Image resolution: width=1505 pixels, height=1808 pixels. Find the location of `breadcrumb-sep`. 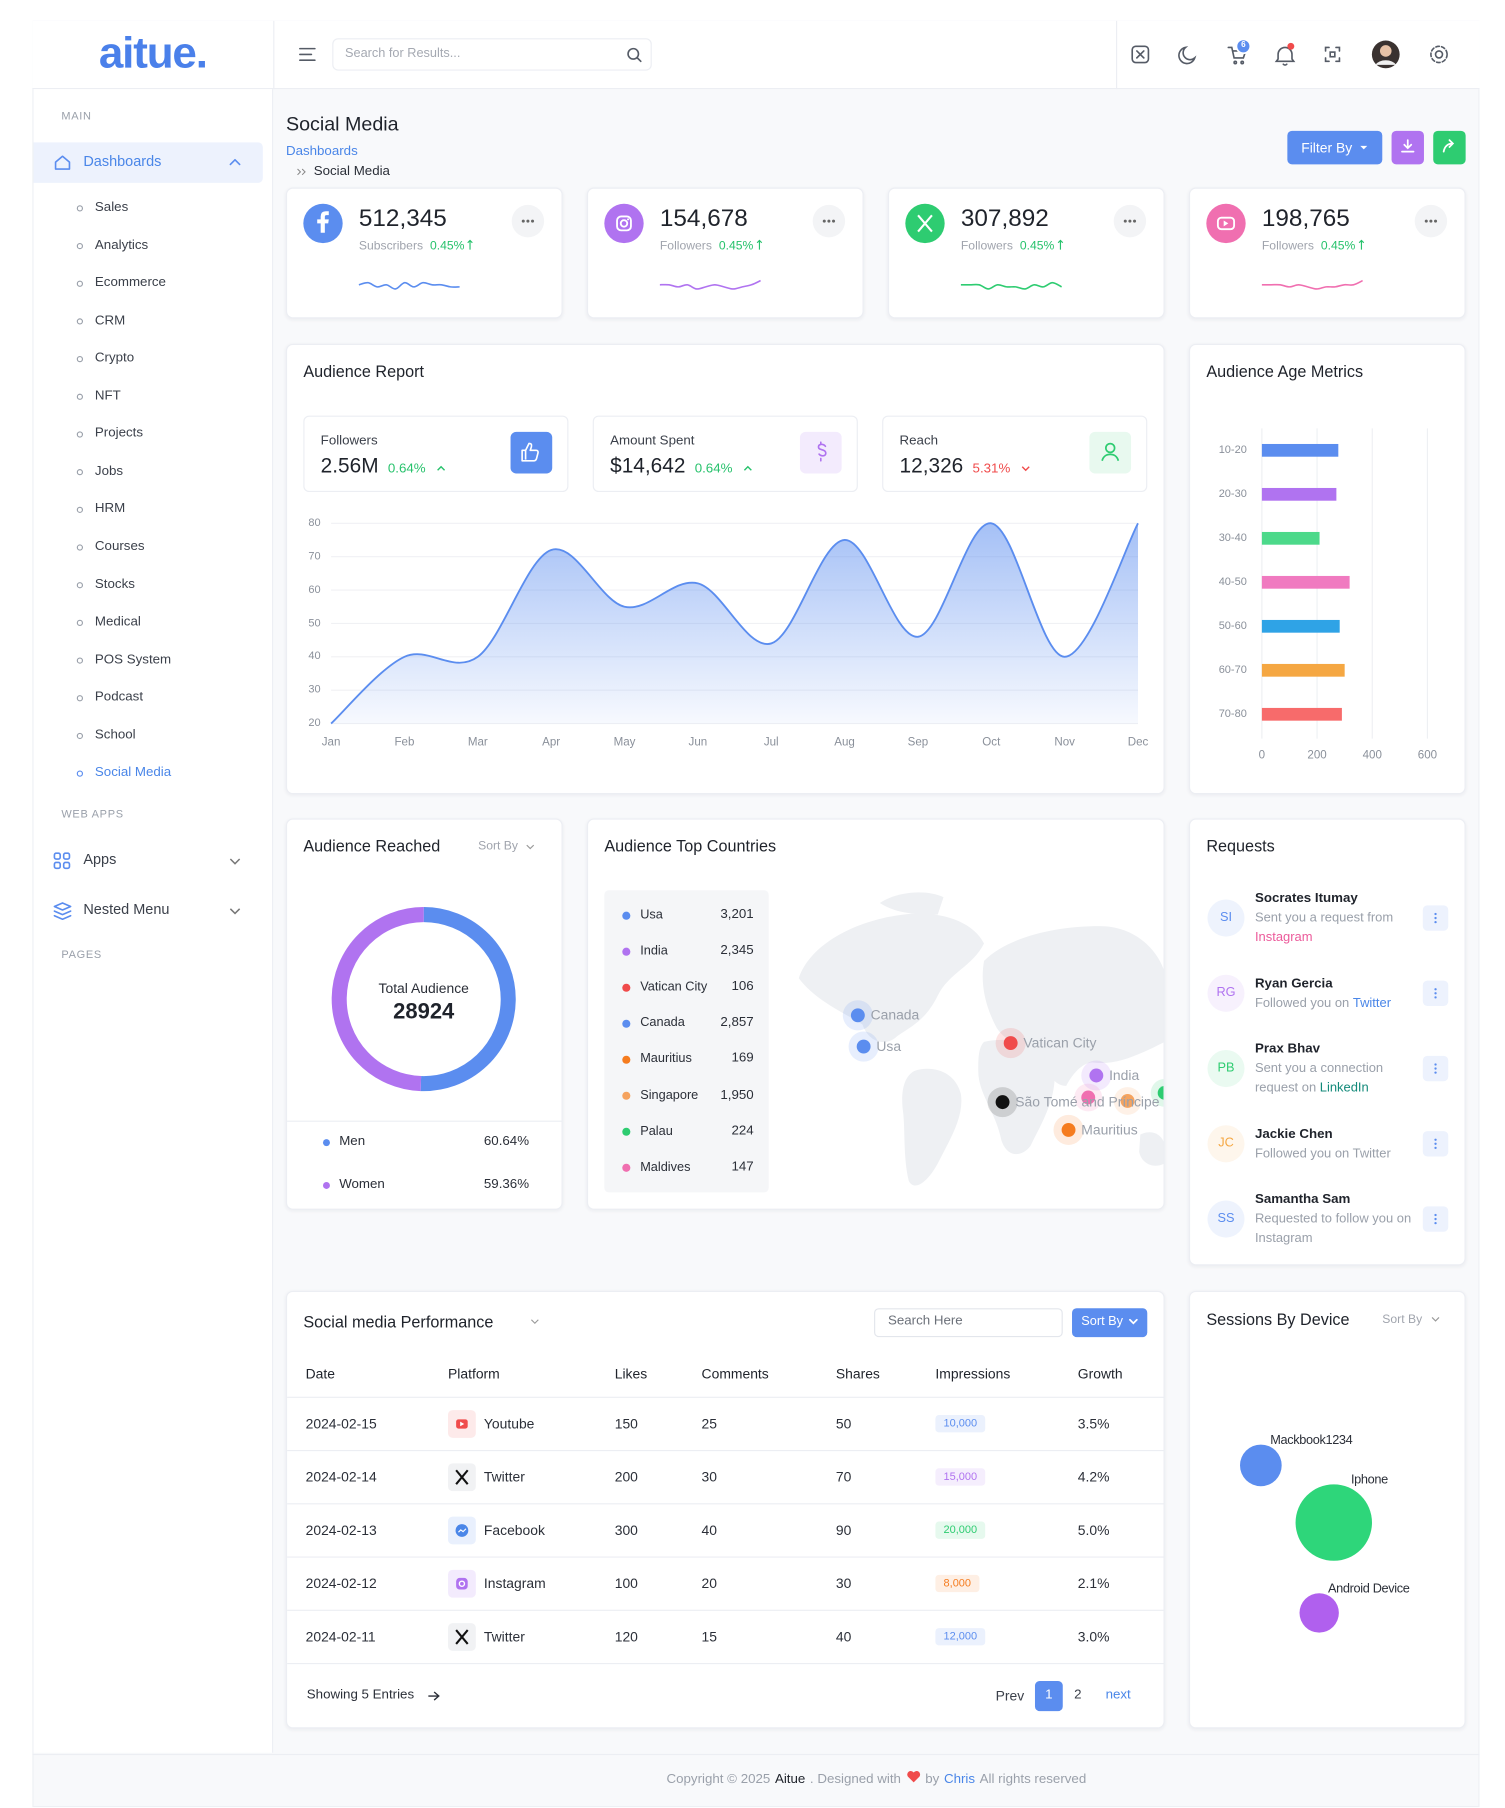

breadcrumb-sep is located at coordinates (301, 172).